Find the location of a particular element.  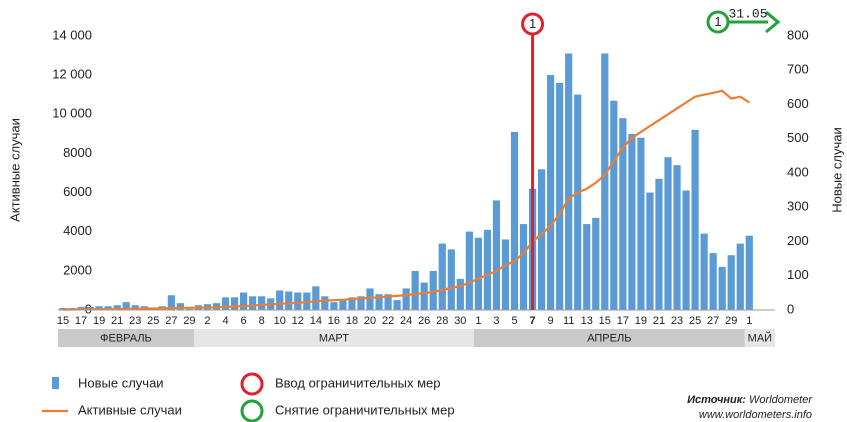

lift-marker-label: 1 is located at coordinates (717, 21).